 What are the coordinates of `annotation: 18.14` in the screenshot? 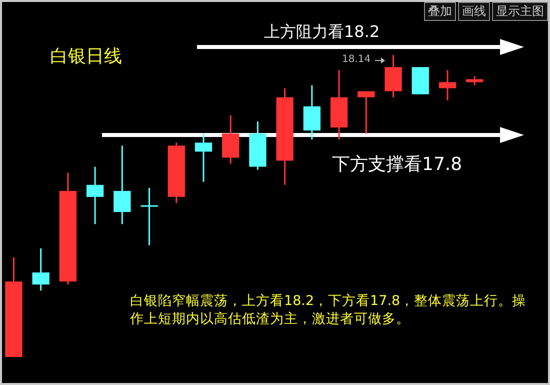 It's located at (356, 59).